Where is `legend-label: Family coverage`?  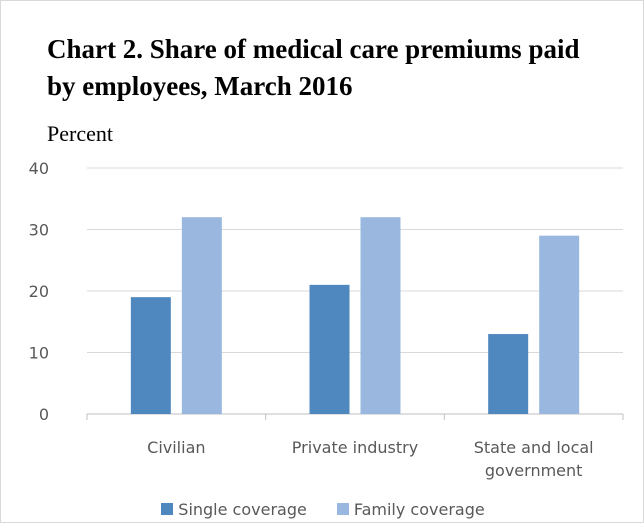 legend-label: Family coverage is located at coordinates (419, 509).